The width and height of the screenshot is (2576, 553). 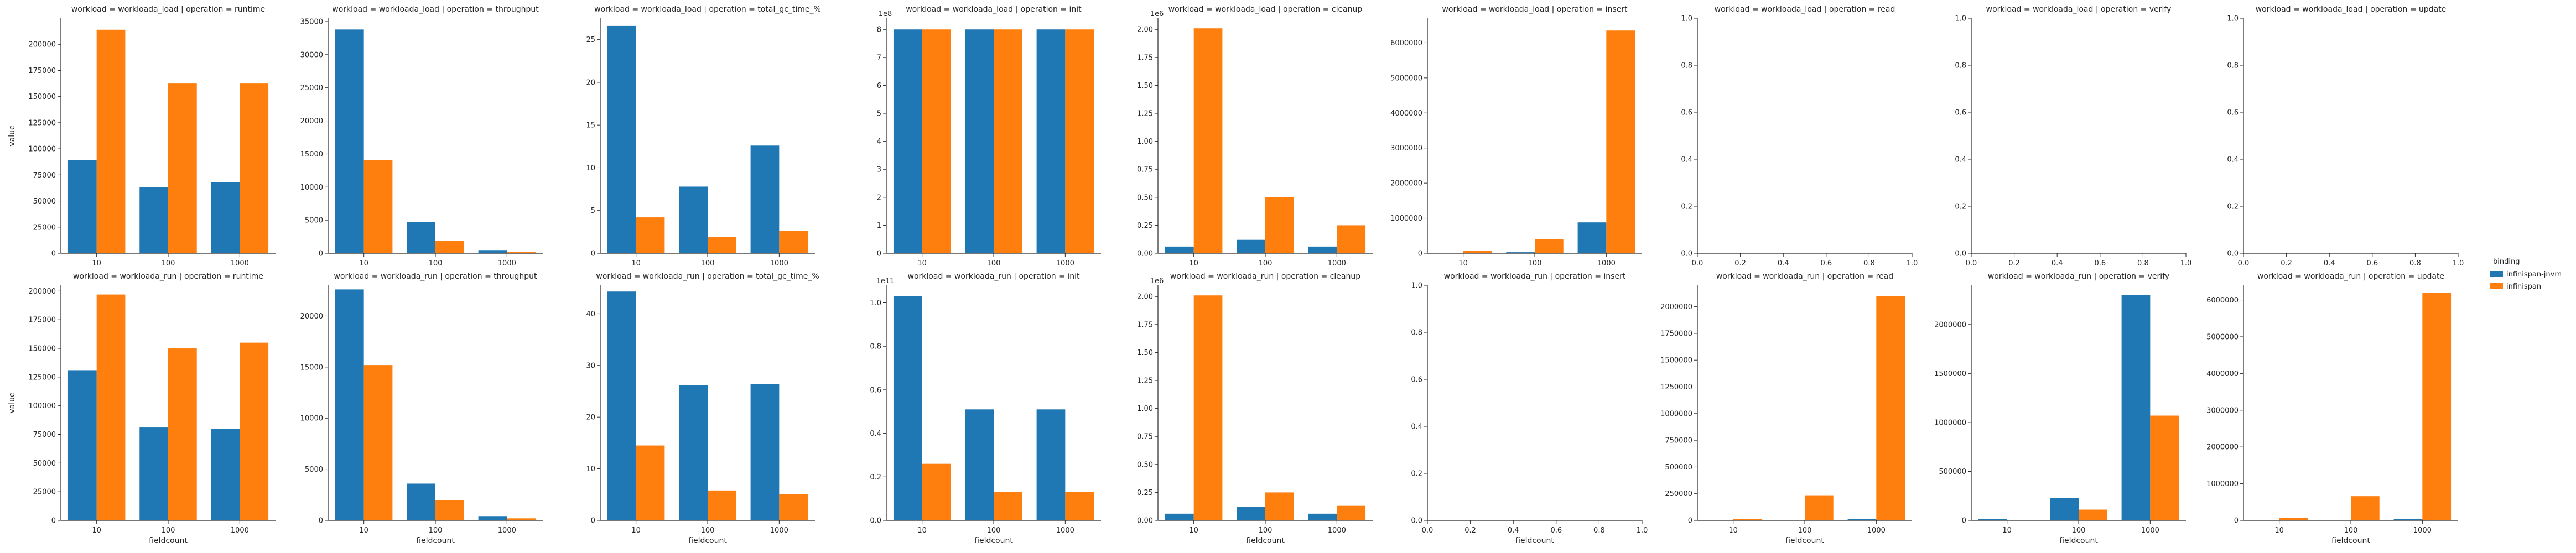 I want to click on y-tick-label: 500000, so click(x=1952, y=472).